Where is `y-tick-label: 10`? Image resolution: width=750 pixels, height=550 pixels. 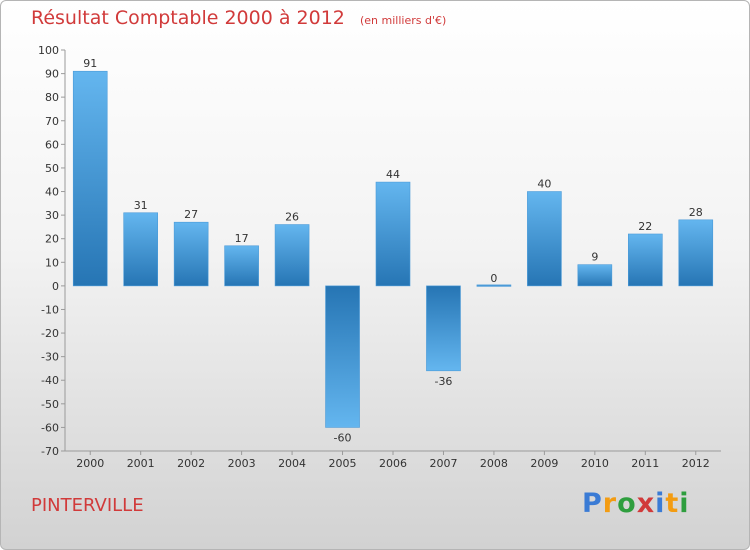 y-tick-label: 10 is located at coordinates (52, 262).